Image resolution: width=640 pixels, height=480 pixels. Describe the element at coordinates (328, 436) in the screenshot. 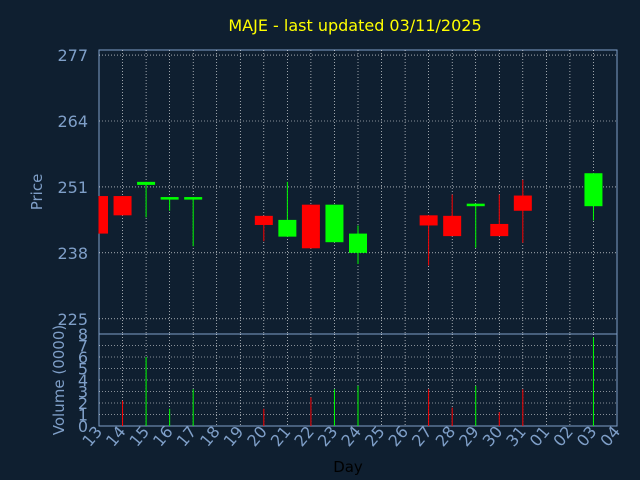

I see `x-tick-label: 23` at that location.